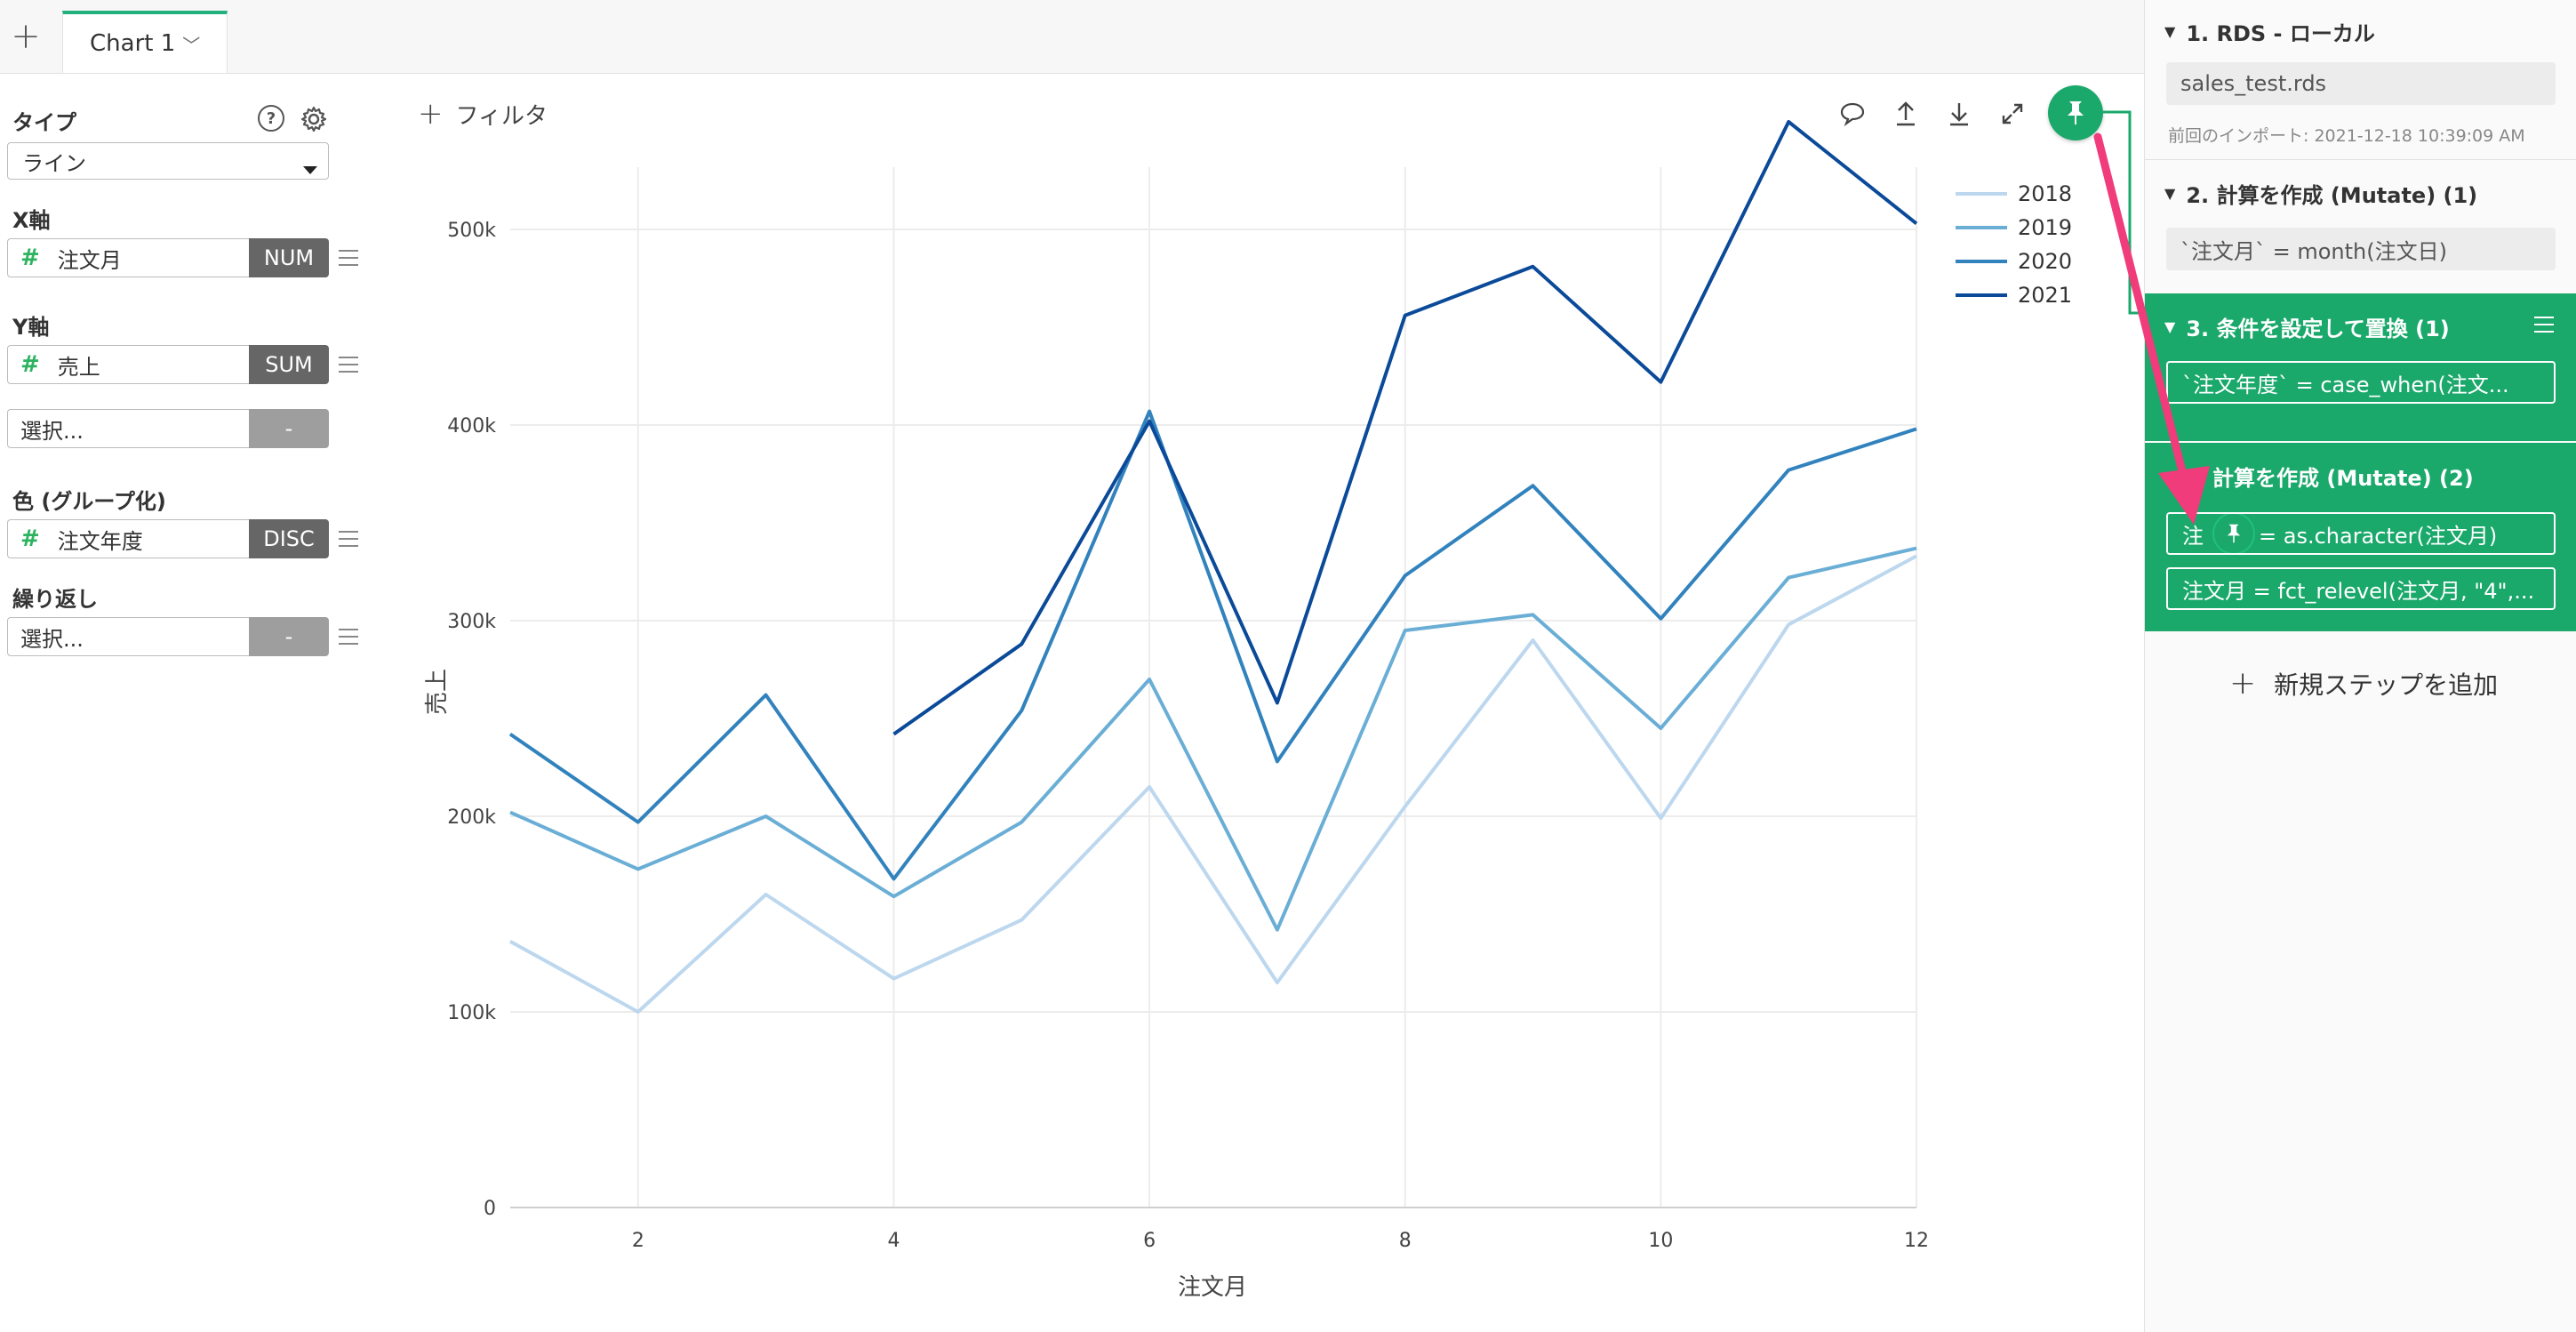 The width and height of the screenshot is (2576, 1332). What do you see at coordinates (501, 116) in the screenshot?
I see `filter-label: フィルタ` at bounding box center [501, 116].